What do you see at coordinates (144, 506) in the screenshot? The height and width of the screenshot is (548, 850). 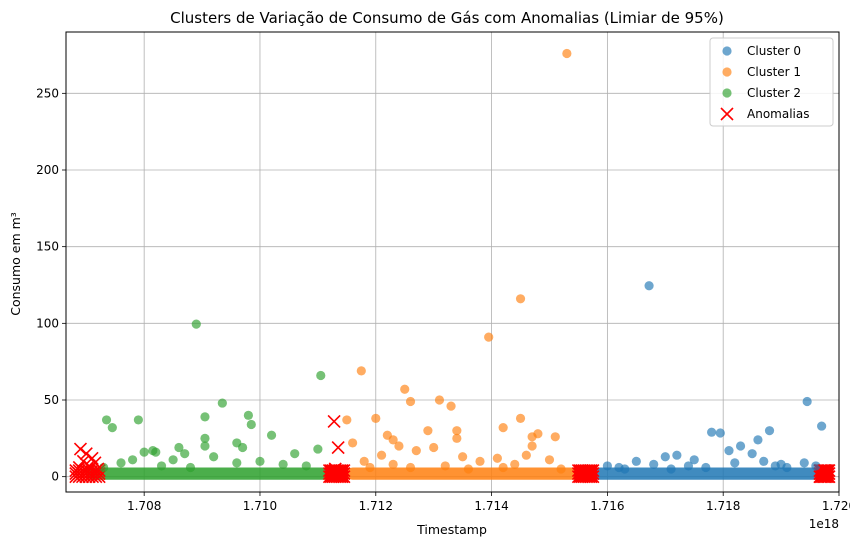 I see `x-tick-label: 1.708` at bounding box center [144, 506].